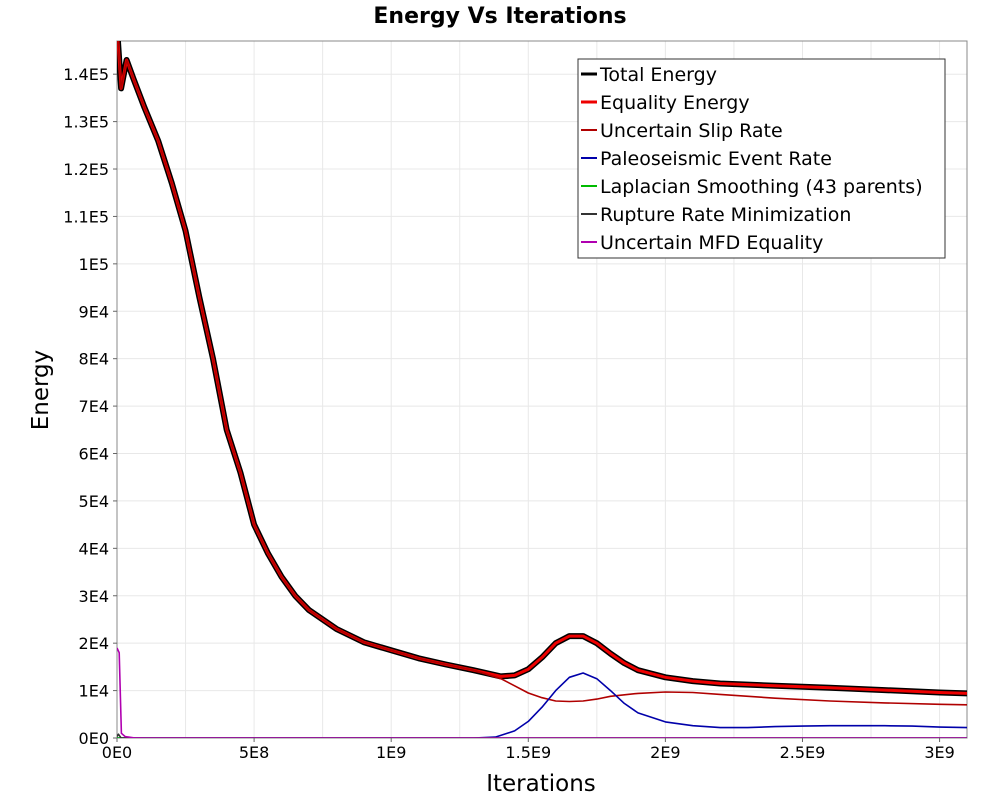 This screenshot has width=1000, height=800. What do you see at coordinates (542, 705) in the screenshot?
I see `series-line-paleoseismic-event-rate` at bounding box center [542, 705].